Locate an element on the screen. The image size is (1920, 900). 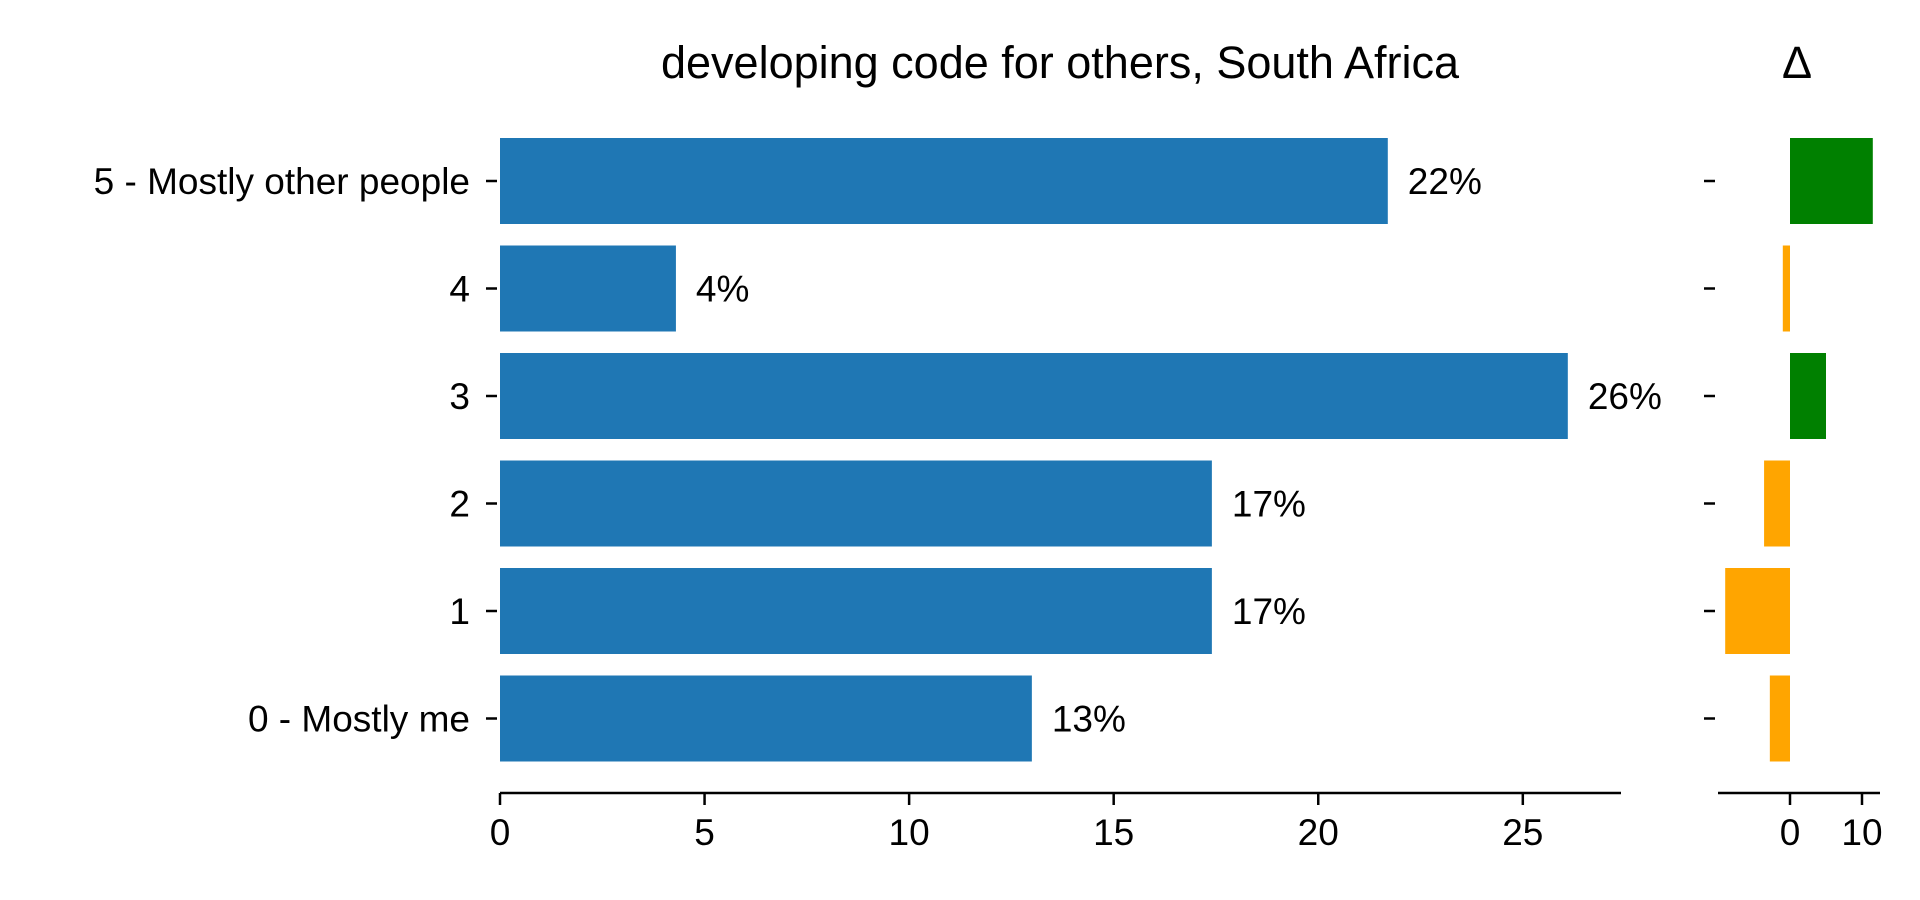
delta-bars-group is located at coordinates (1799, 450).